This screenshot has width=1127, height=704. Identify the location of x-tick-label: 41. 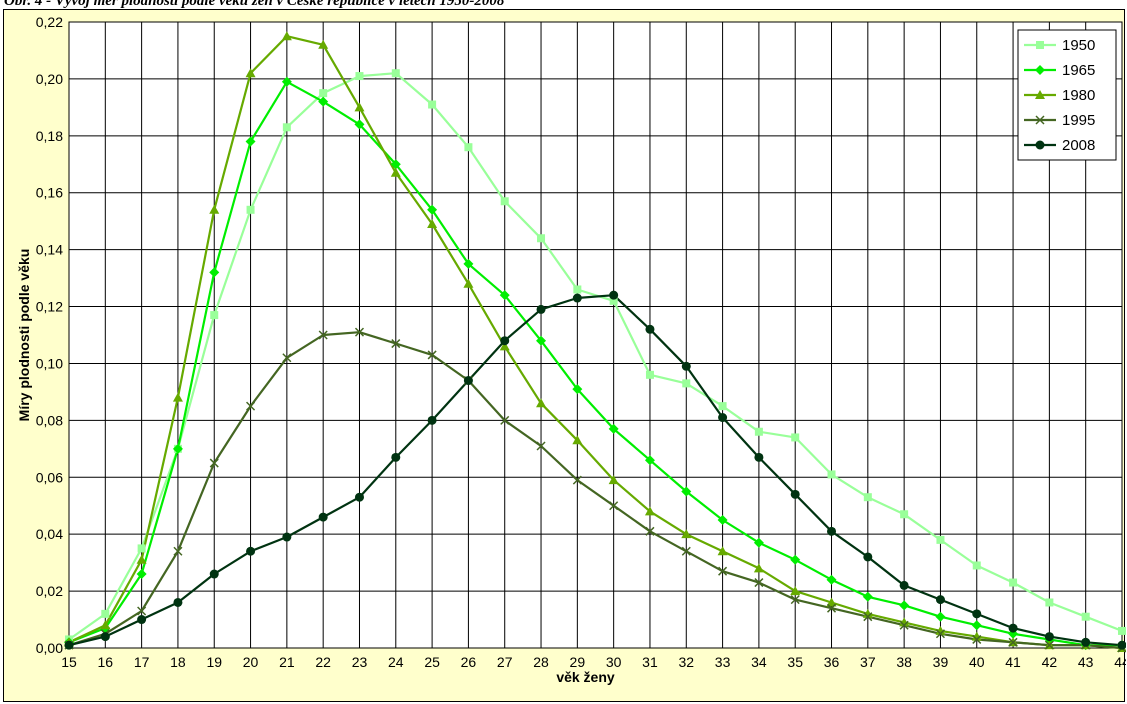
(1013, 662).